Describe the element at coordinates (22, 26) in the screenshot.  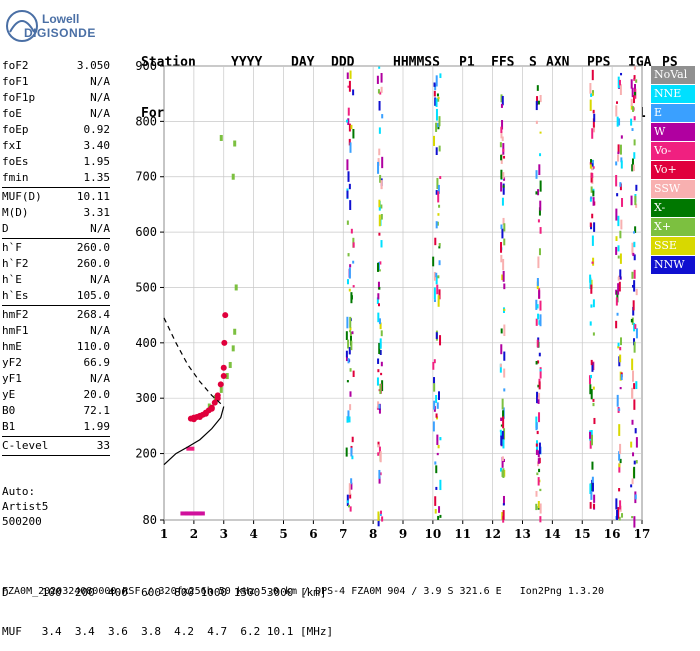
I see `logo-emblem-icon` at that location.